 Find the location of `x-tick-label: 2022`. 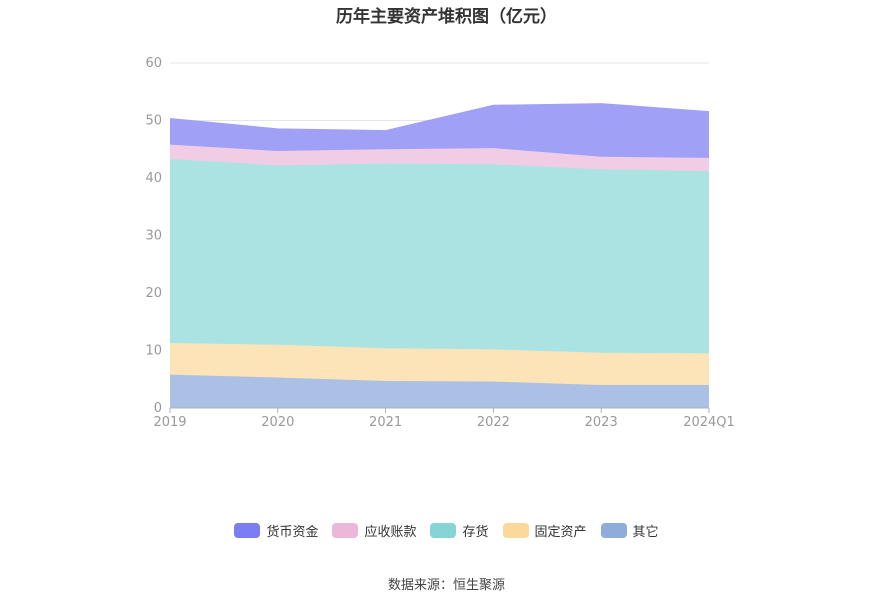

x-tick-label: 2022 is located at coordinates (493, 422).